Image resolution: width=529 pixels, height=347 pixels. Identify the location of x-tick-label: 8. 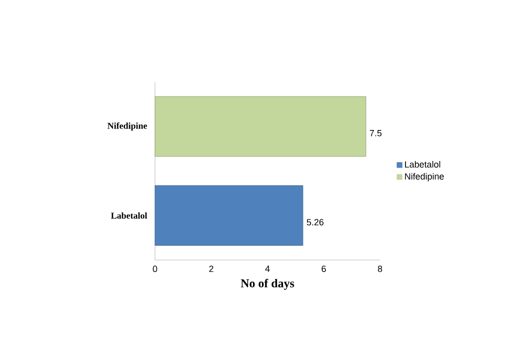
(380, 269).